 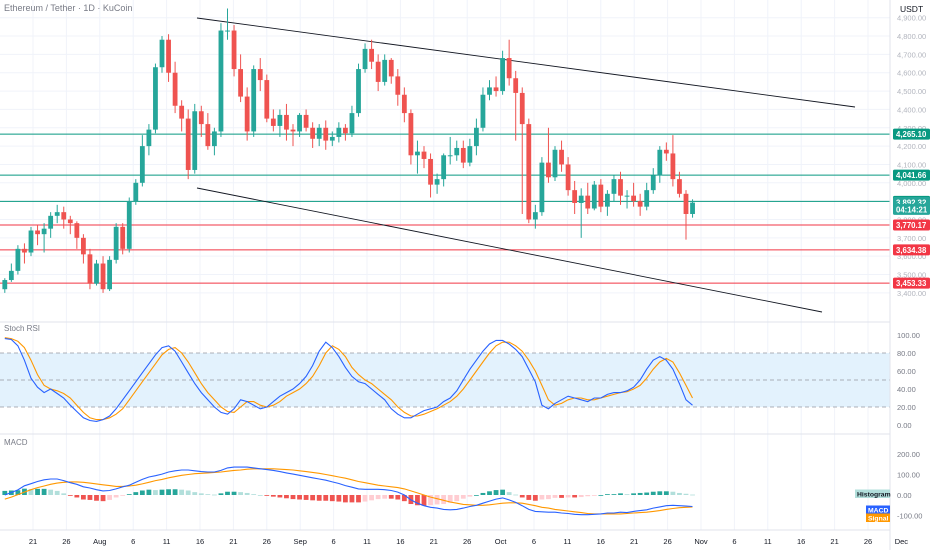 What do you see at coordinates (873, 494) in the screenshot?
I see `macd-legend-histogram: Histogram` at bounding box center [873, 494].